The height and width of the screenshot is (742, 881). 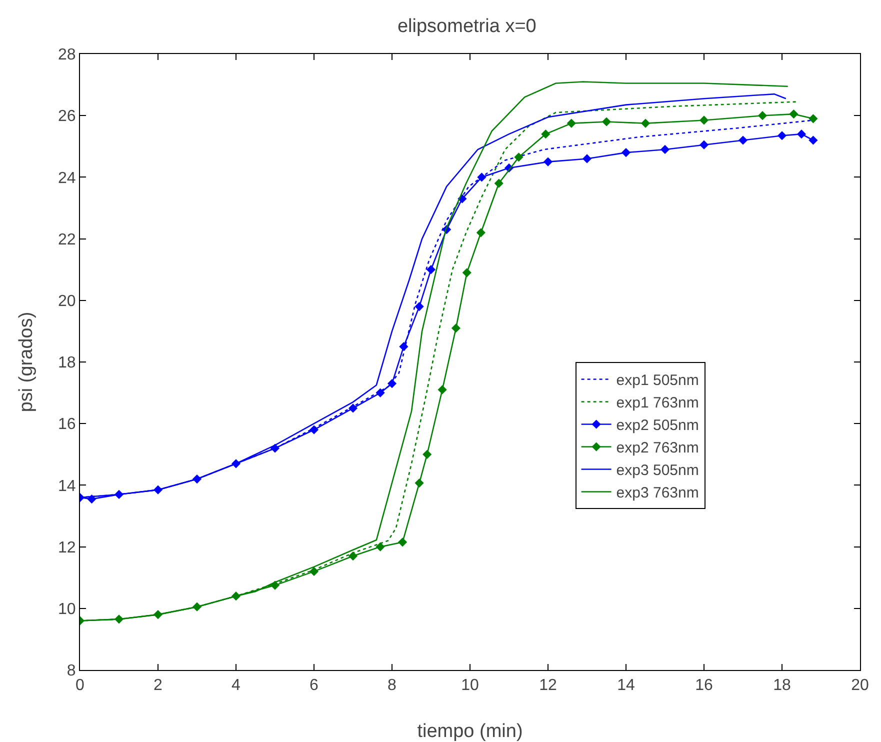 I want to click on legend-label: exp1 763nm, so click(x=657, y=403).